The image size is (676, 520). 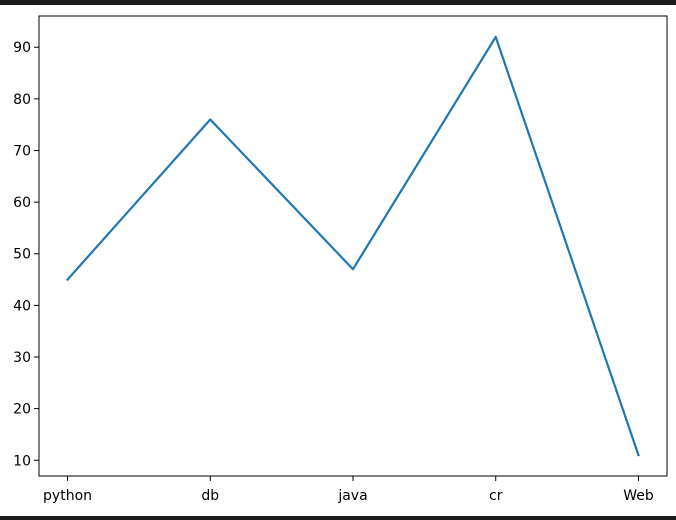 What do you see at coordinates (22, 100) in the screenshot?
I see `y-tick-label-80: 80` at bounding box center [22, 100].